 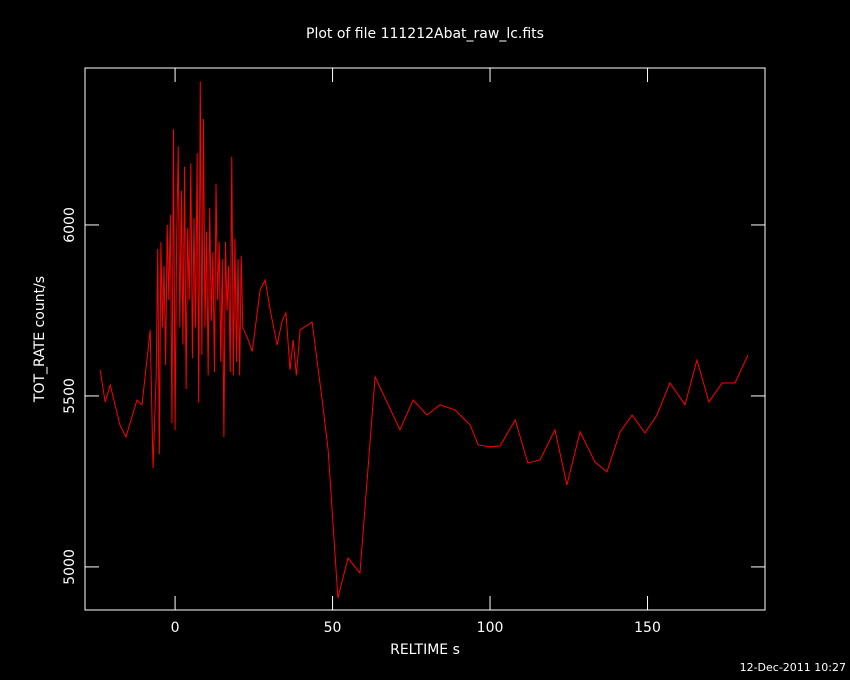 What do you see at coordinates (70, 567) in the screenshot?
I see `y-tick-label: 5000` at bounding box center [70, 567].